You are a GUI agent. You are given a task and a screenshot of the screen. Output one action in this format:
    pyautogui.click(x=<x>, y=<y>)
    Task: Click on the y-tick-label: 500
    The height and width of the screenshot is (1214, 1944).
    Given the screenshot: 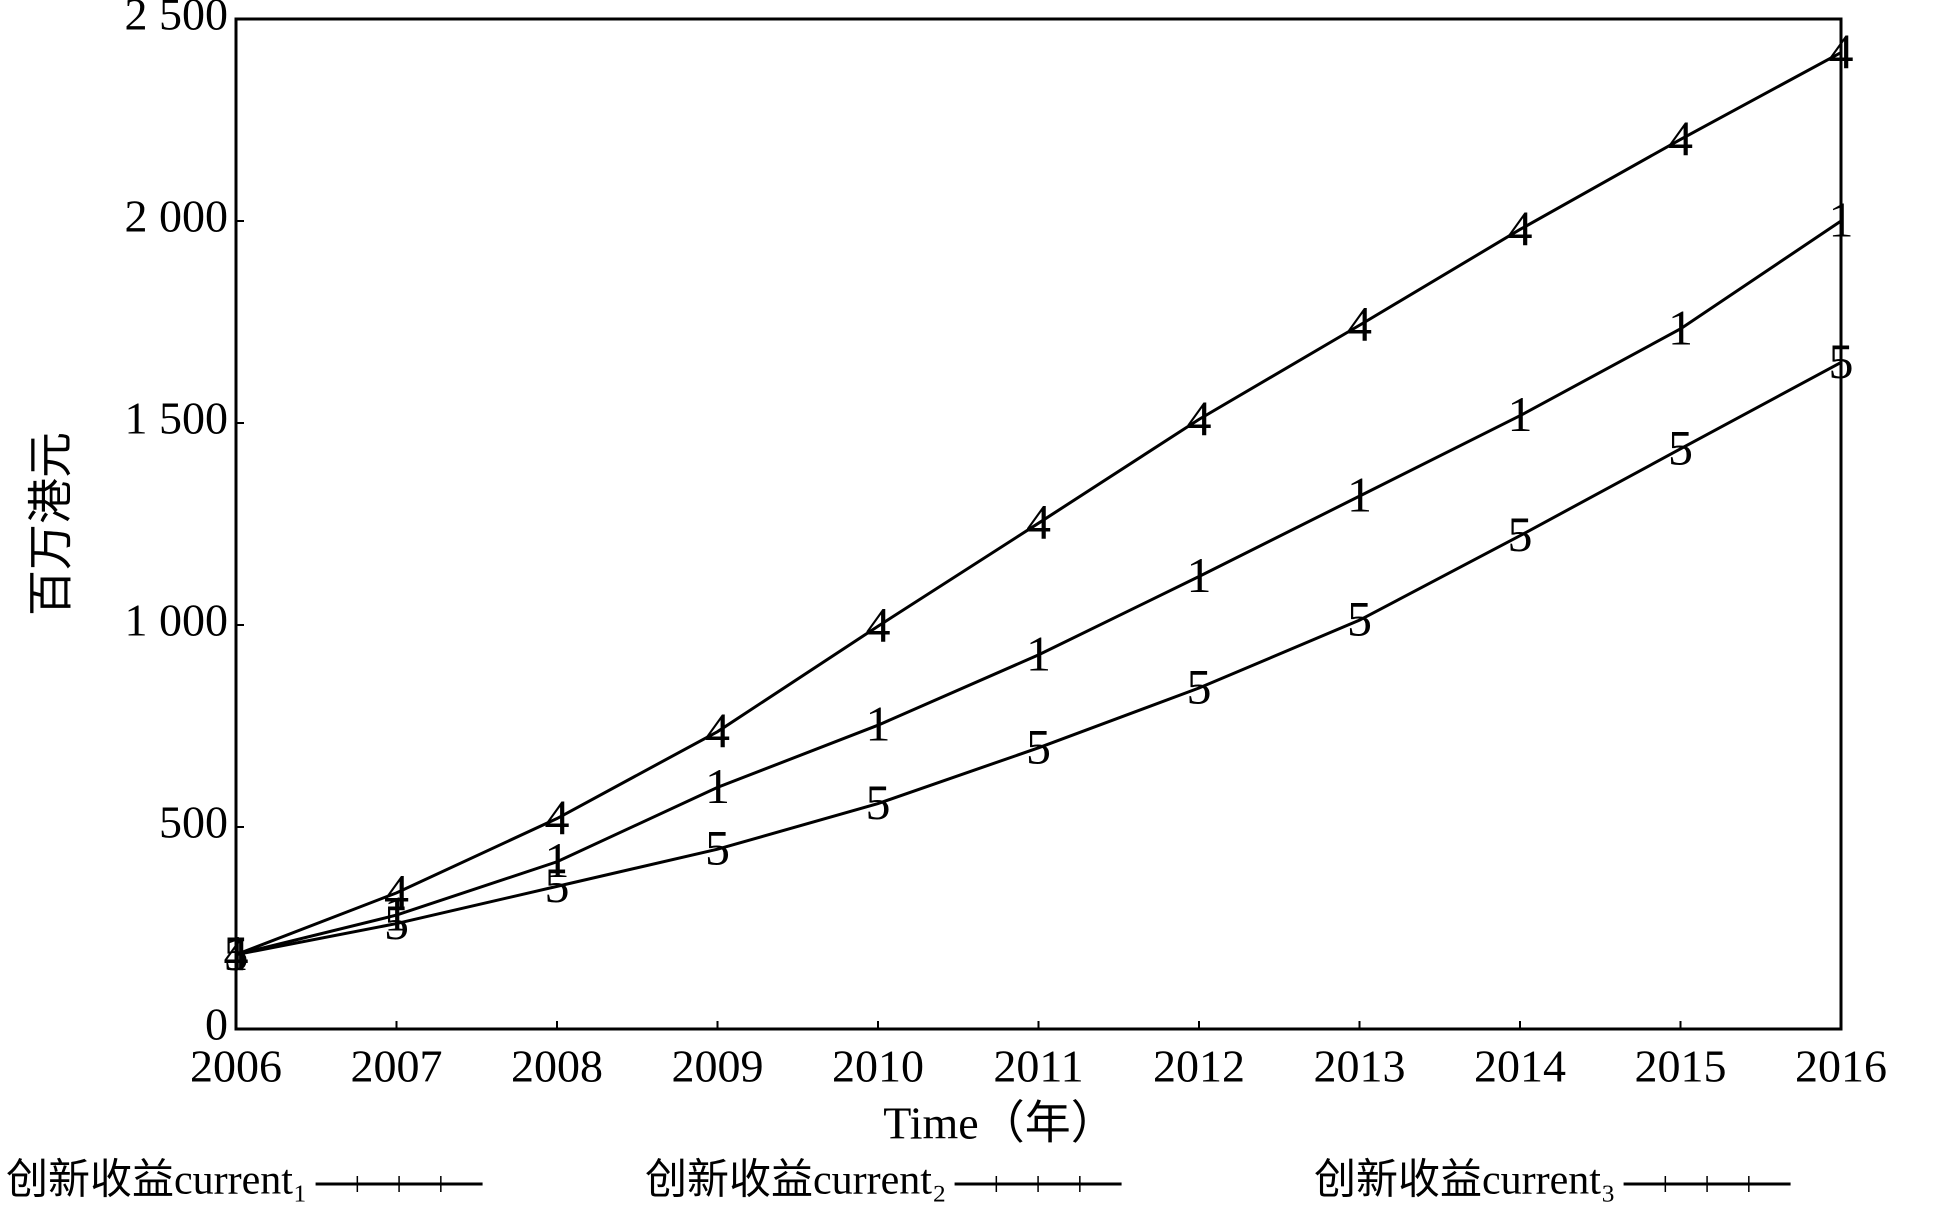 What is the action you would take?
    pyautogui.click(x=193, y=822)
    